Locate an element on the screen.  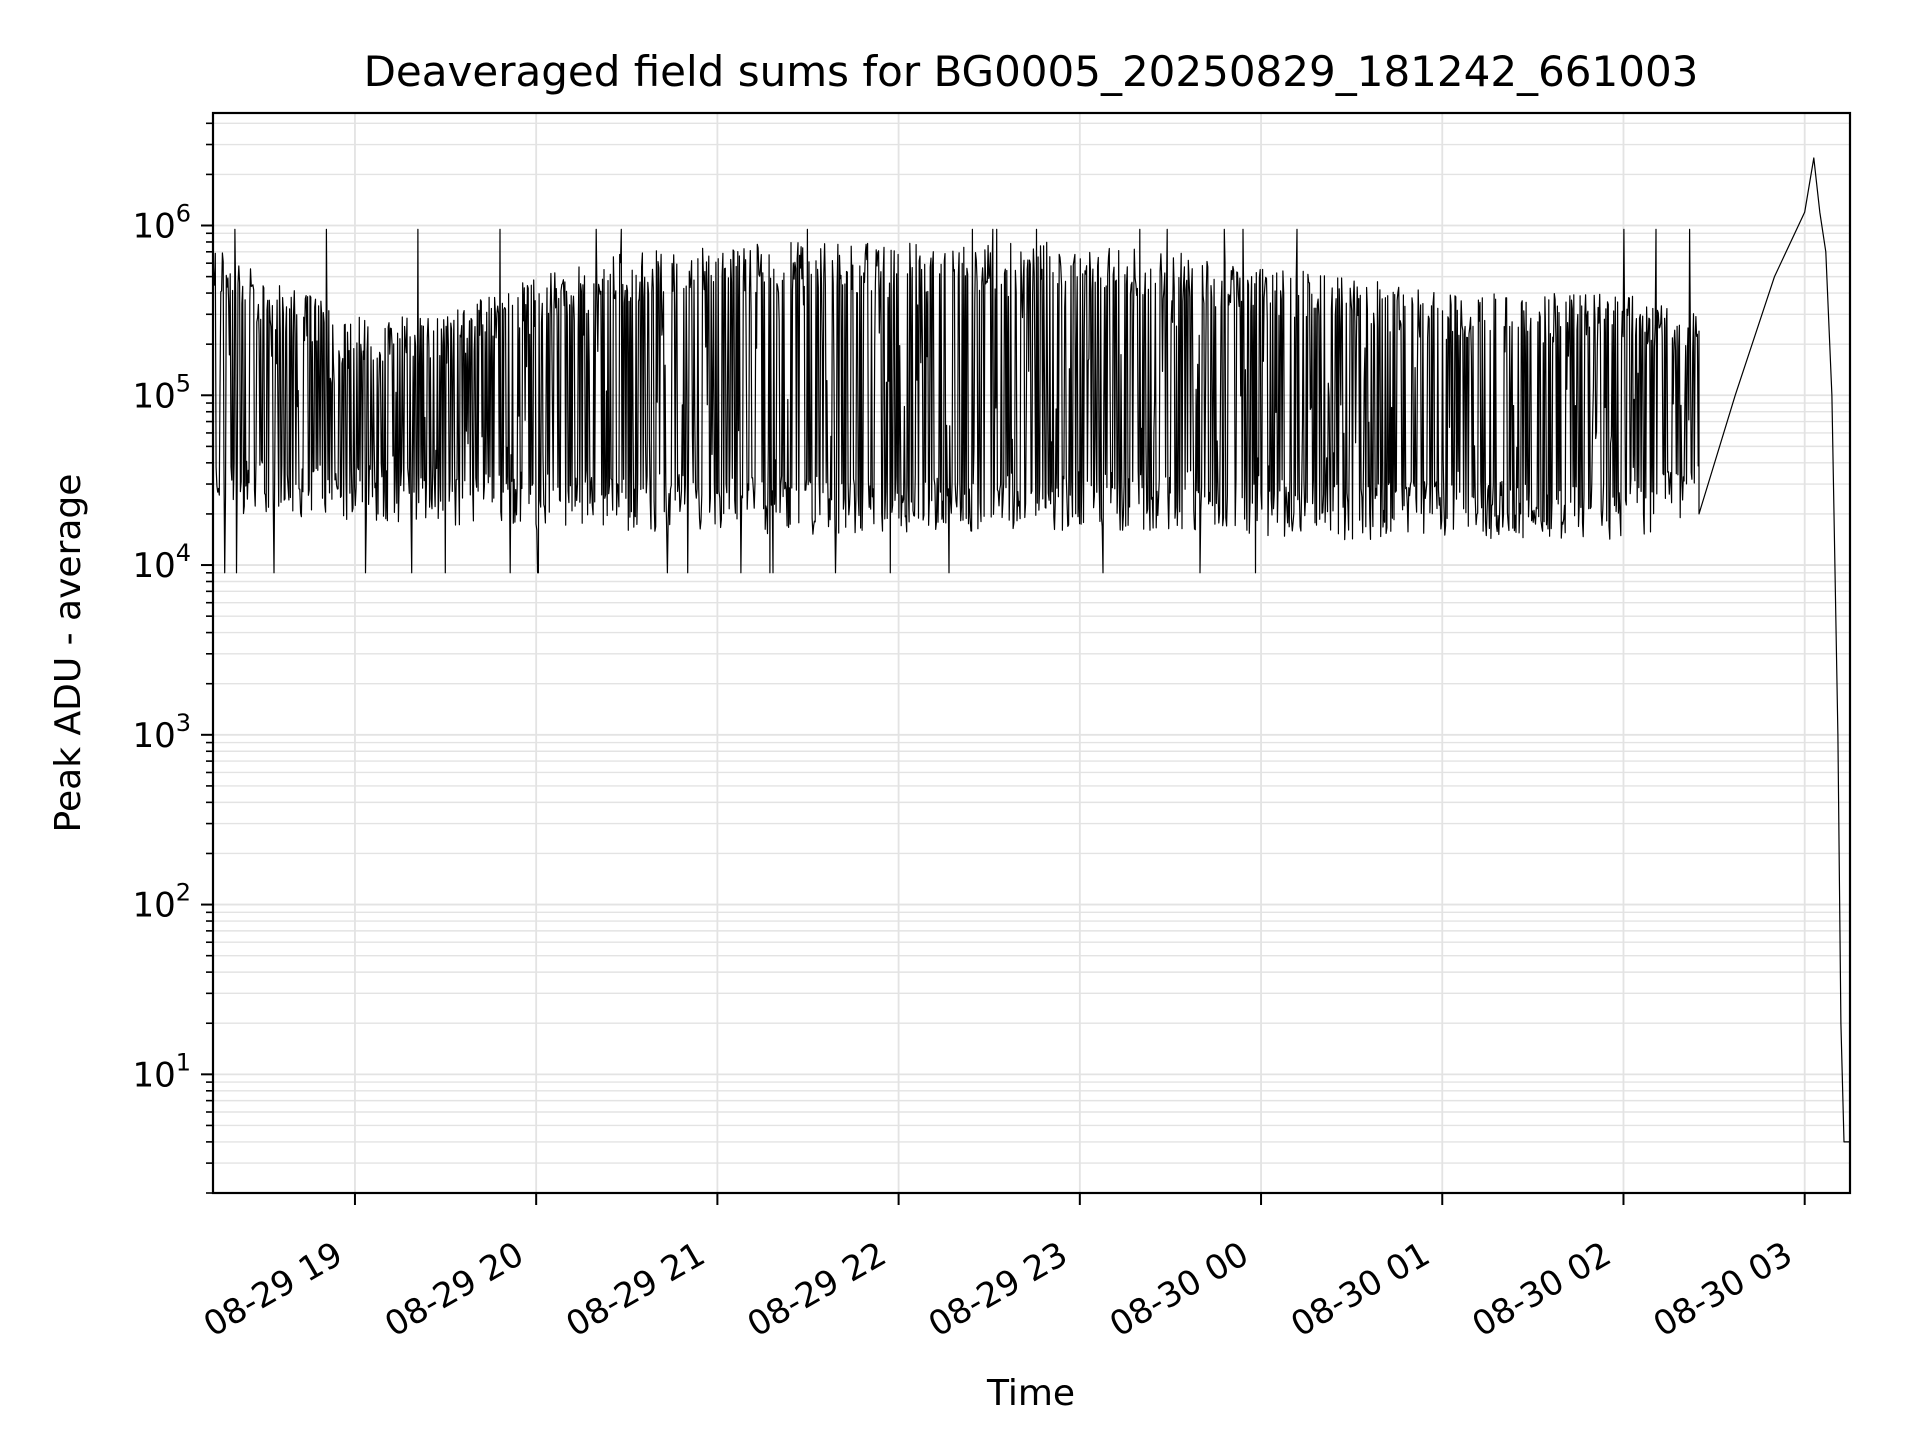
x-axis-label: Time is located at coordinates (1030, 1393).